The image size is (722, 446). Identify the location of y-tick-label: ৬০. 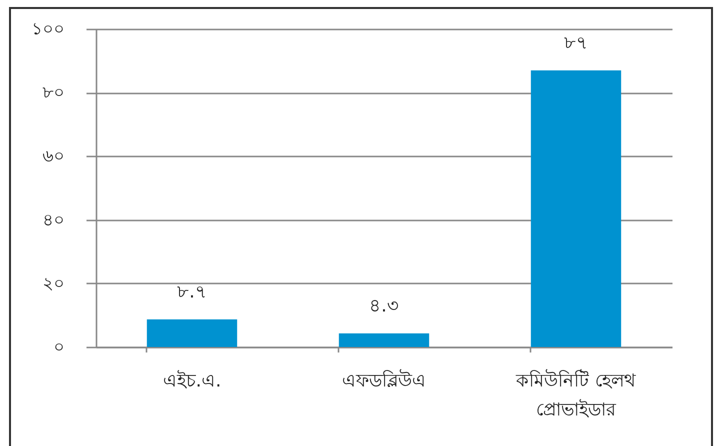
(53, 156).